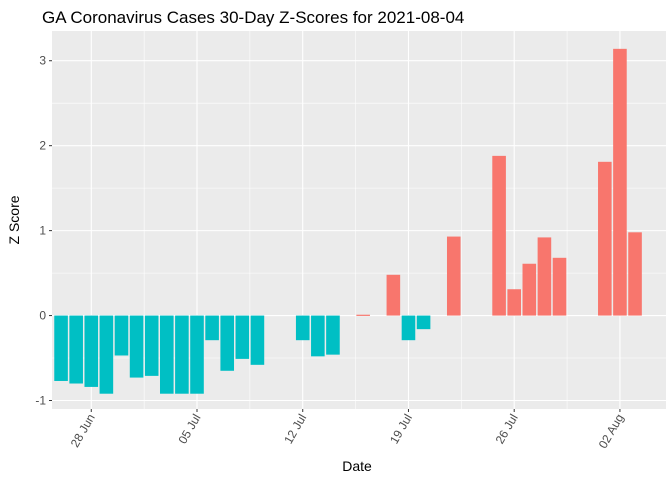 The image size is (672, 485). What do you see at coordinates (14, 219) in the screenshot?
I see `y-axis-label: Z Score` at bounding box center [14, 219].